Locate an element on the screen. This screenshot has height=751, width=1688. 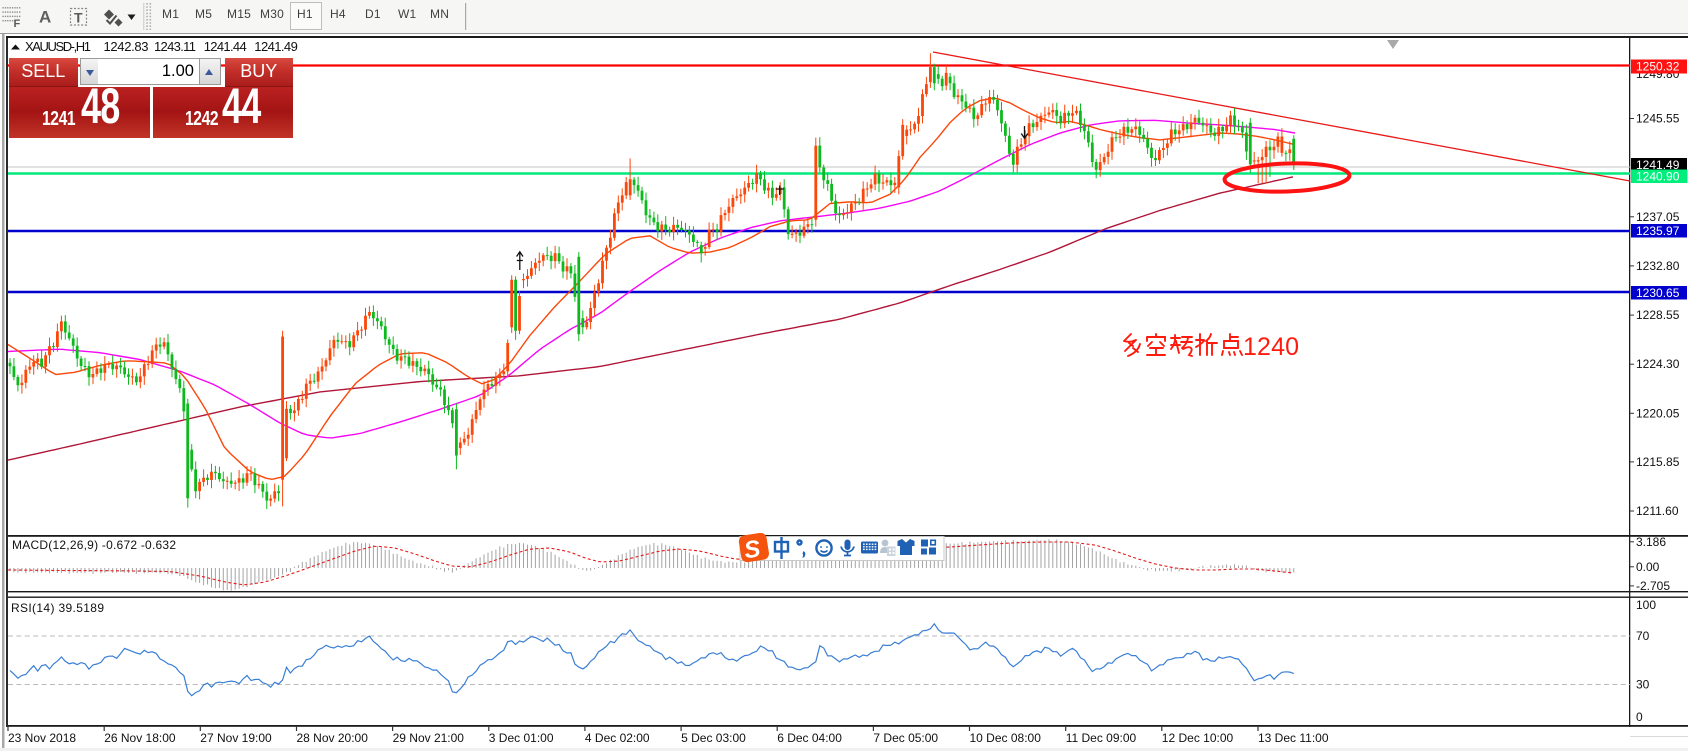
svg-text: 1235.97 is located at coordinates (1658, 231).